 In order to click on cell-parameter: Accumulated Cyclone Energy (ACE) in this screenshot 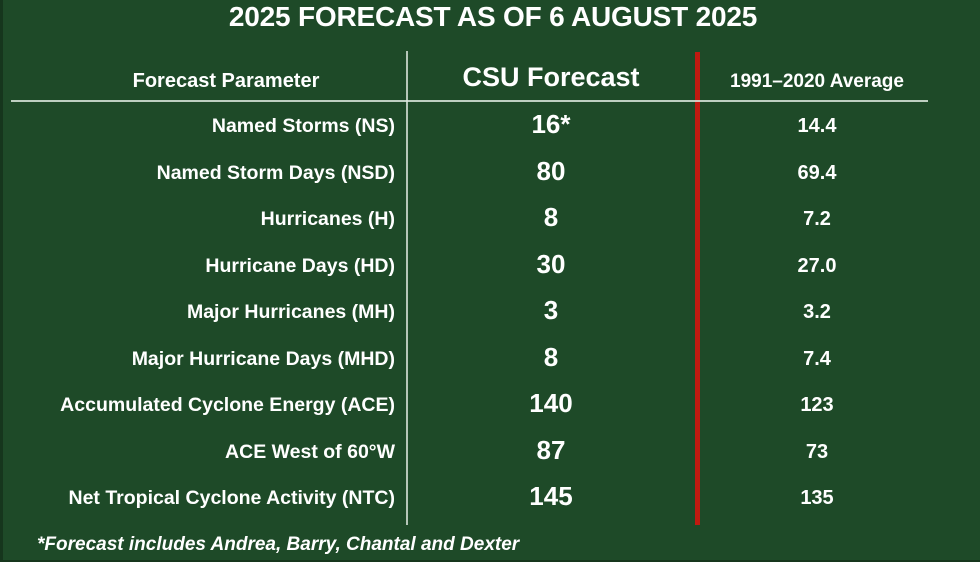, I will do `click(227, 405)`.